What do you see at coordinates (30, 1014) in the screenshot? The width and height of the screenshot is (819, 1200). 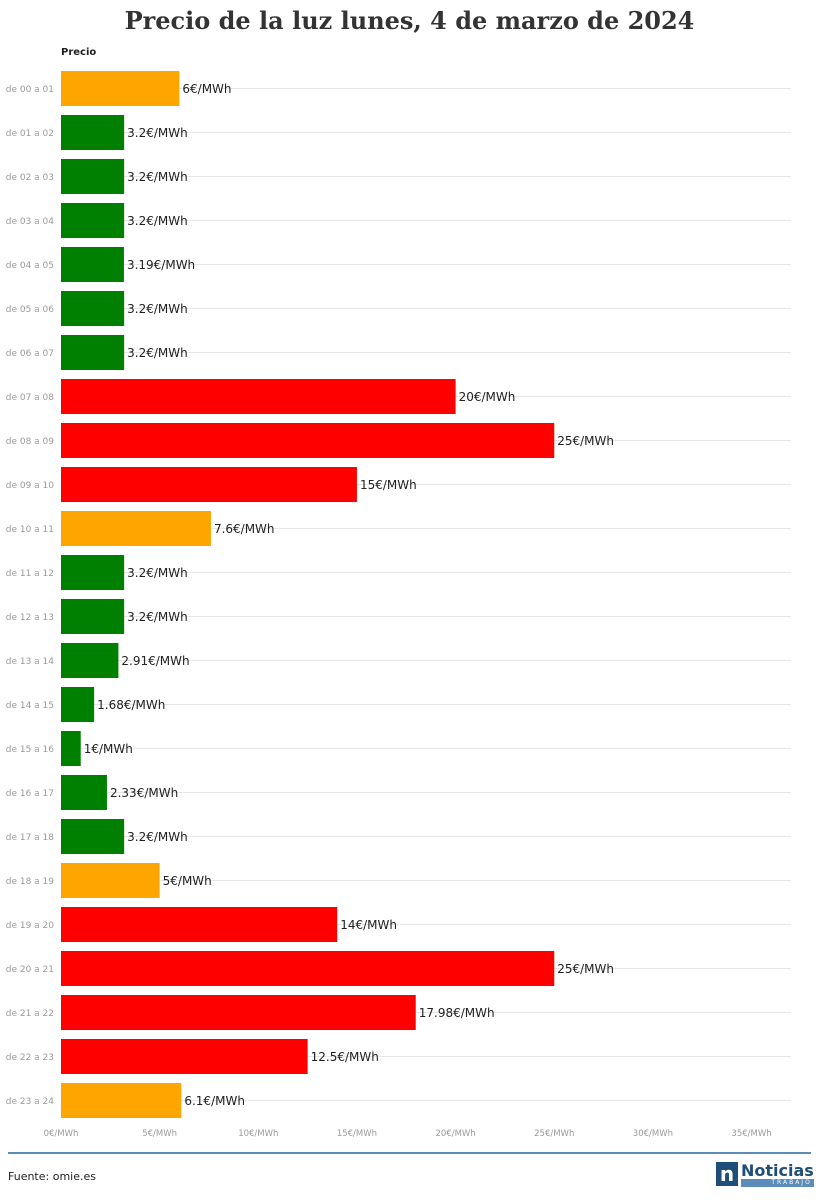 I see `category-label: de 21 a 22` at bounding box center [30, 1014].